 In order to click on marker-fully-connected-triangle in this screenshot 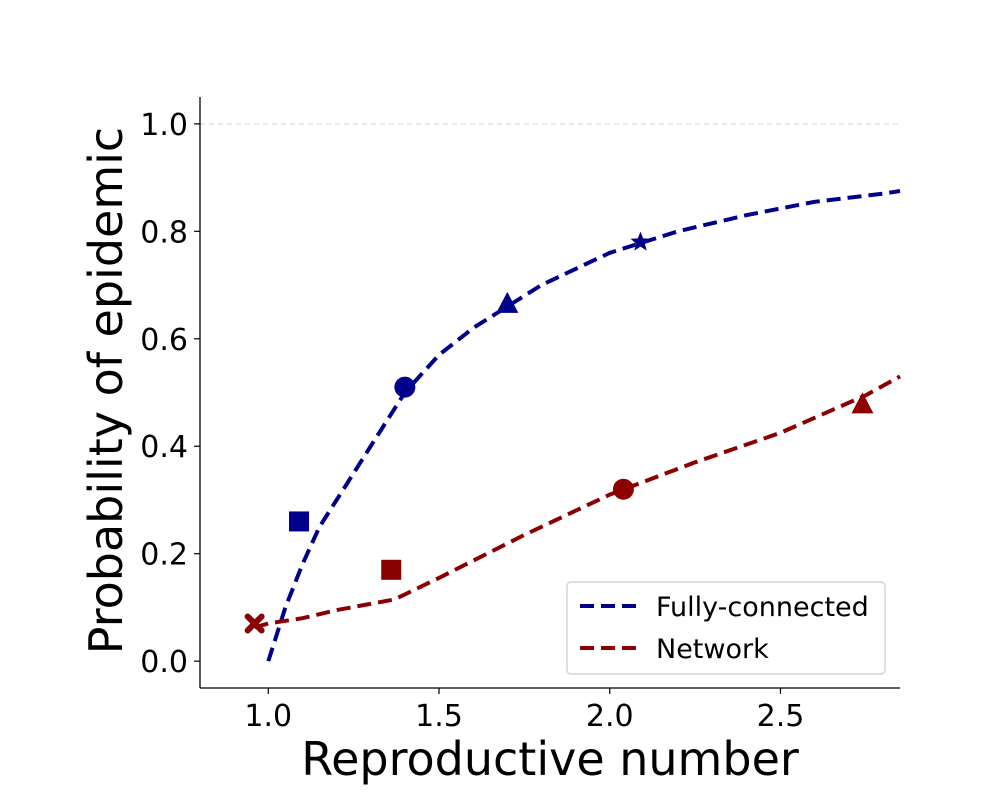, I will do `click(507, 302)`.